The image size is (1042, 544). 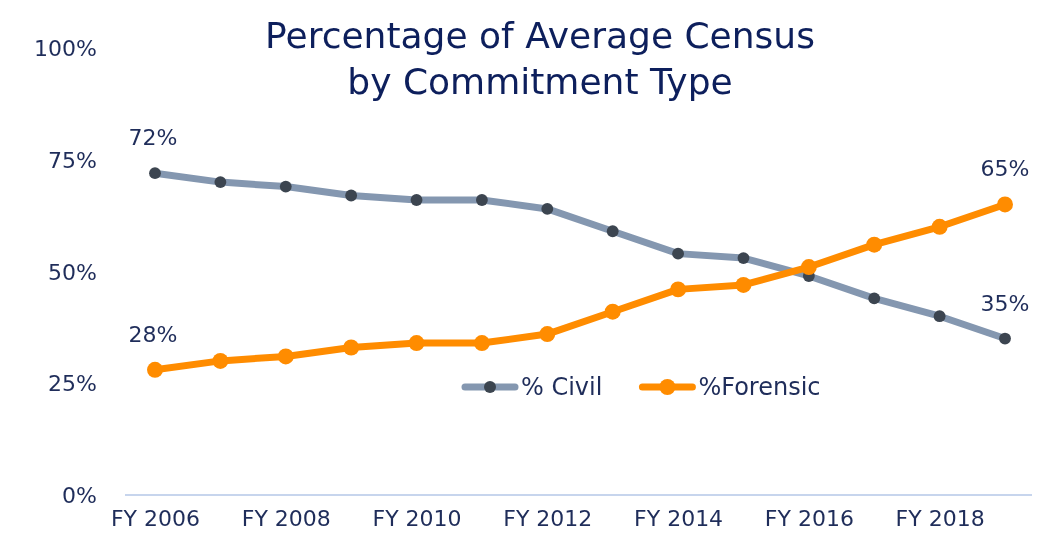 I want to click on y-tick-label: 100%, so click(x=65, y=49).